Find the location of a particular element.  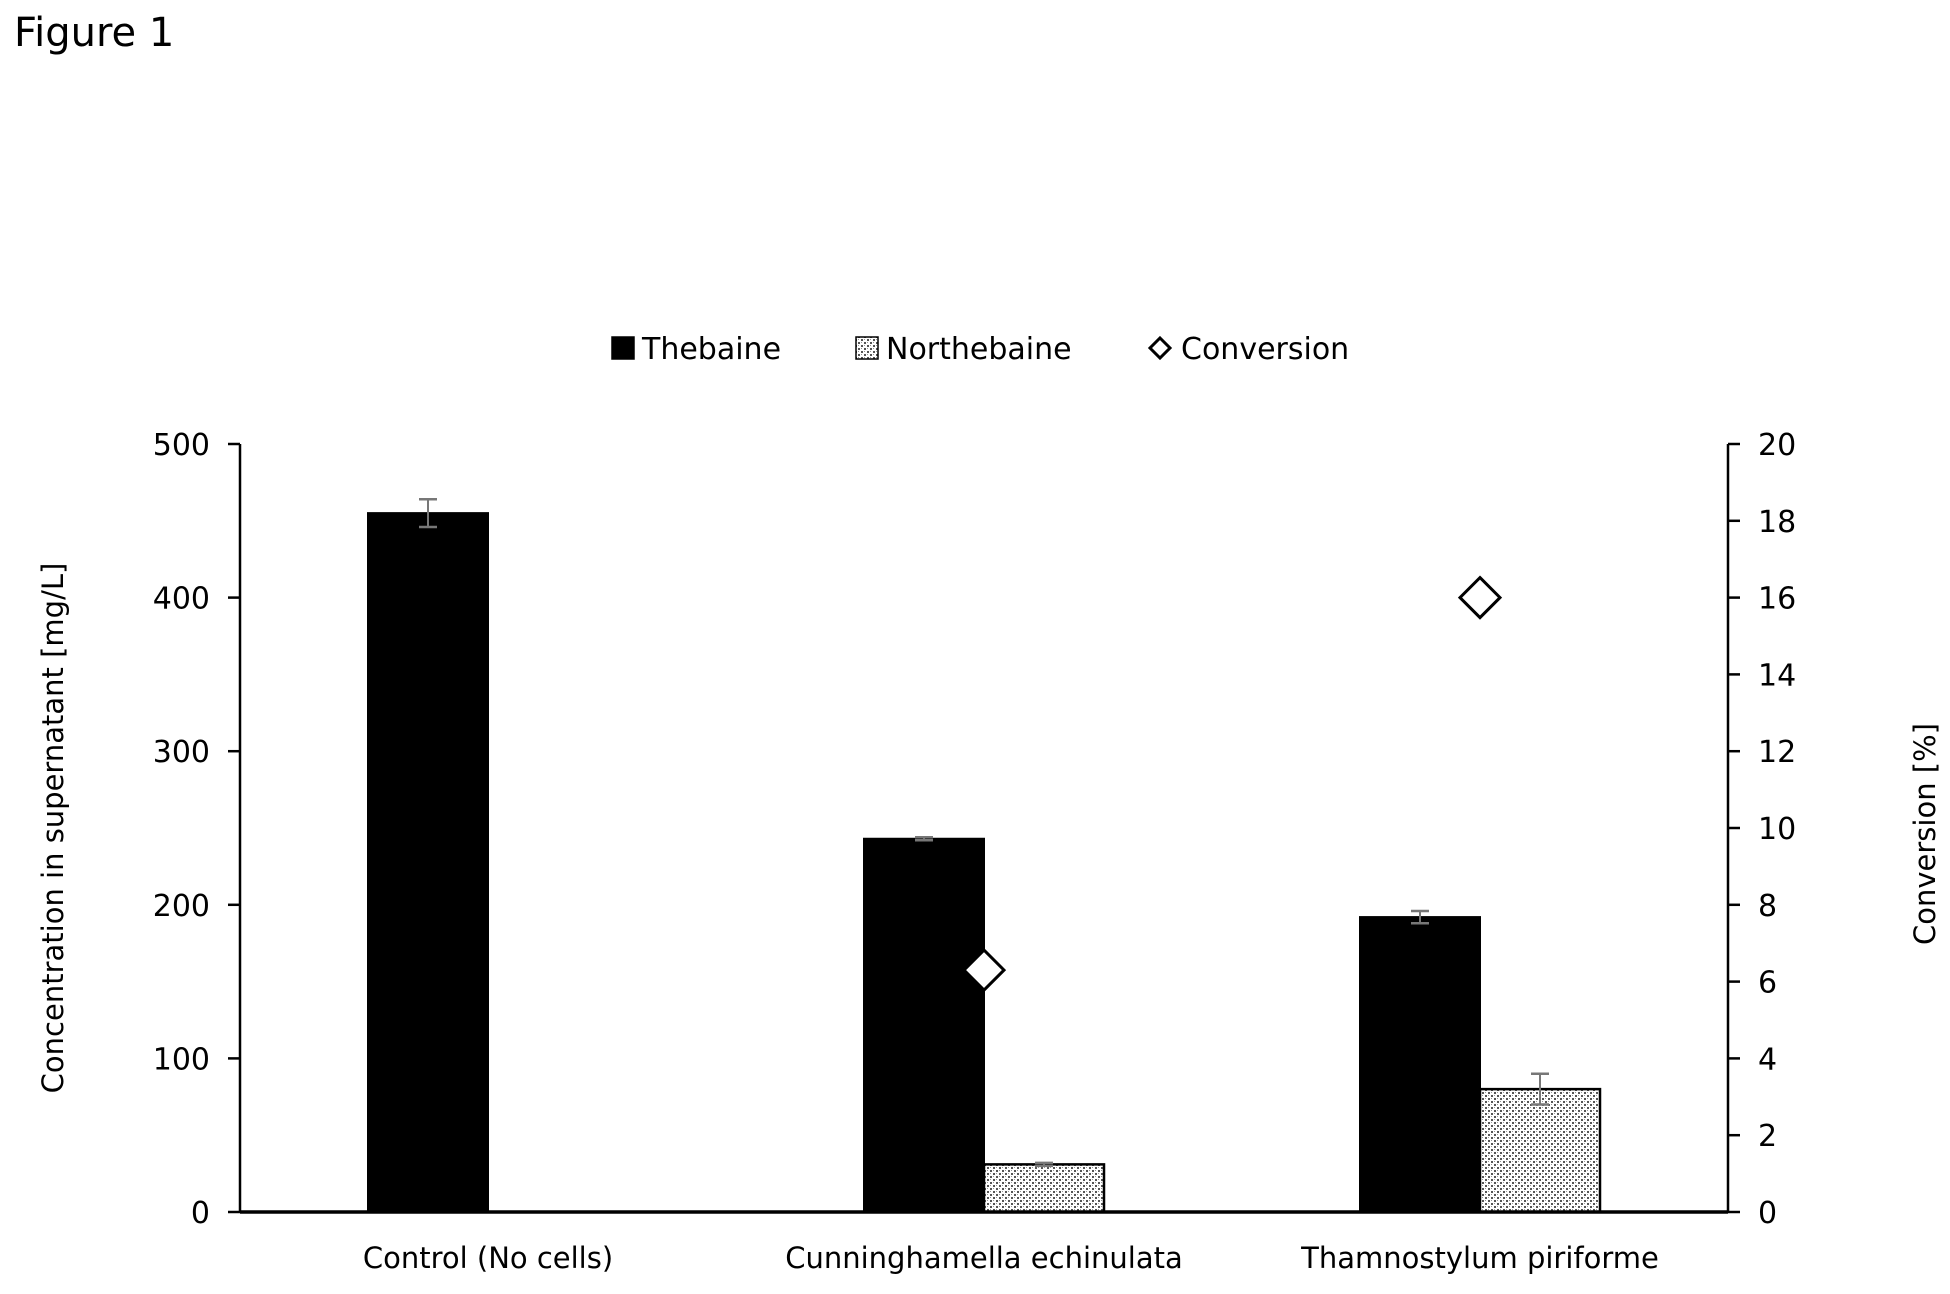

category-label-cunninghamella-echinulata: Cunninghamella echinulata is located at coordinates (984, 1258).